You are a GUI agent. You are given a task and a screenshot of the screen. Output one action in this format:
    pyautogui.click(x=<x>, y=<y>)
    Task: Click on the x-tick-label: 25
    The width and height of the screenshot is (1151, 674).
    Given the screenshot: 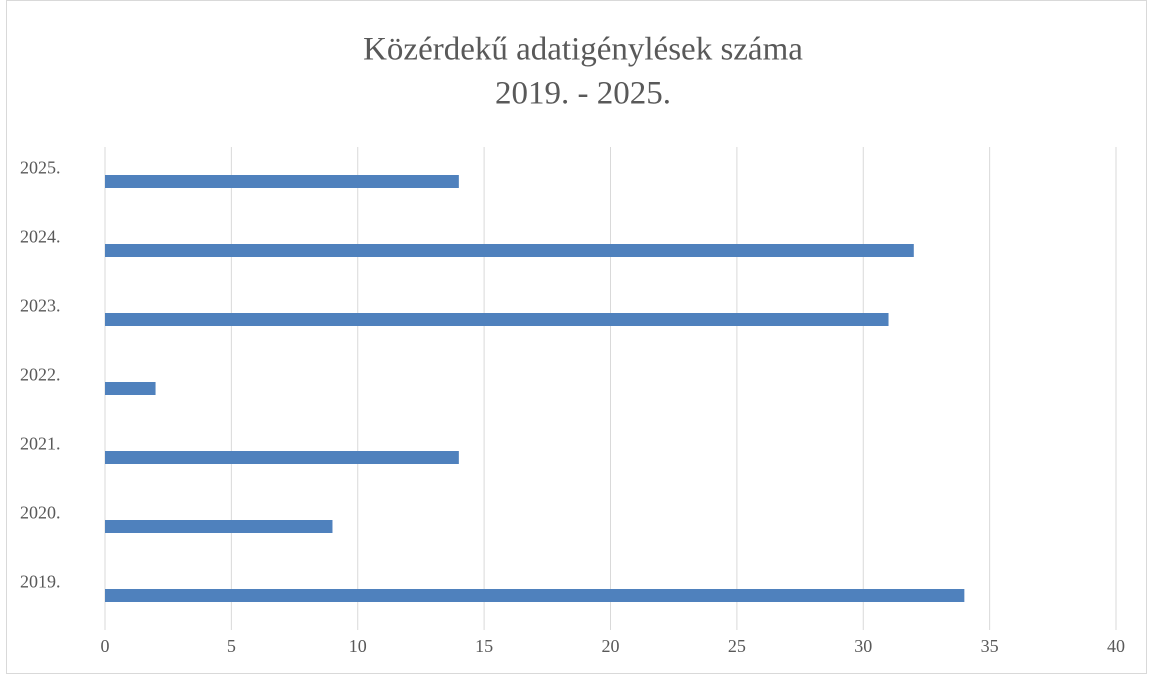 What is the action you would take?
    pyautogui.click(x=737, y=646)
    